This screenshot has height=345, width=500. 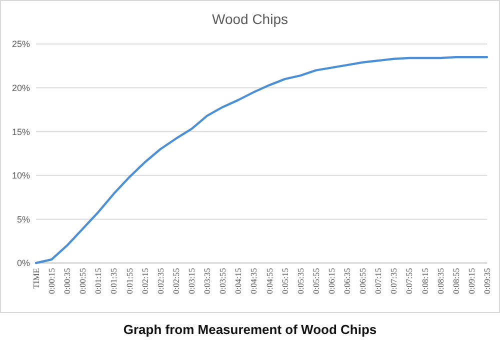 What do you see at coordinates (207, 281) in the screenshot?
I see `x-tick-label: 0:03:35` at bounding box center [207, 281].